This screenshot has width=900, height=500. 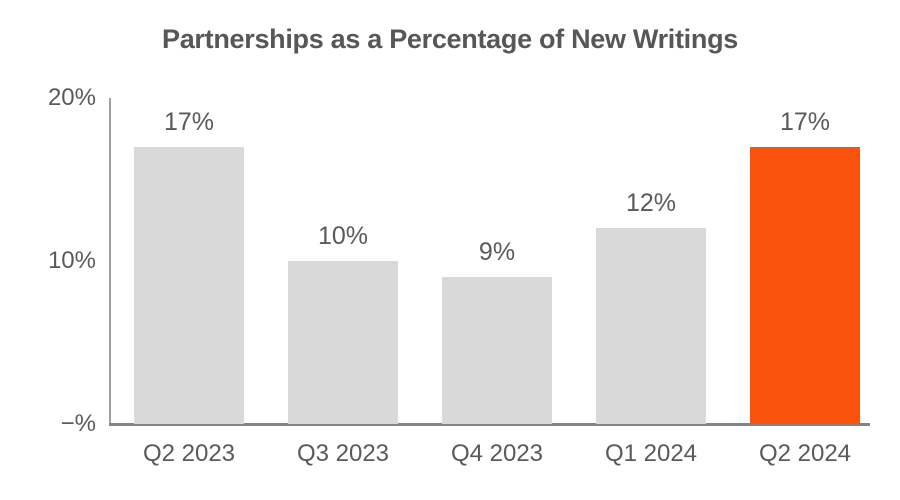 I want to click on bar-q1-2024, so click(x=651, y=326).